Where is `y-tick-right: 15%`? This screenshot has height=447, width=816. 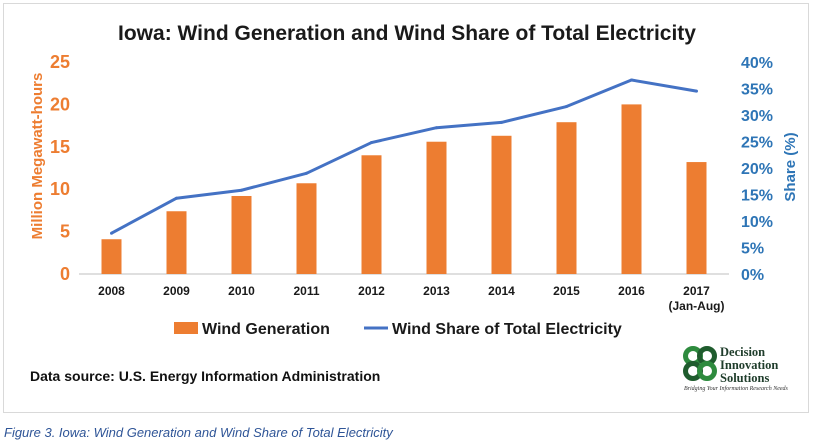
y-tick-right: 15% is located at coordinates (757, 196).